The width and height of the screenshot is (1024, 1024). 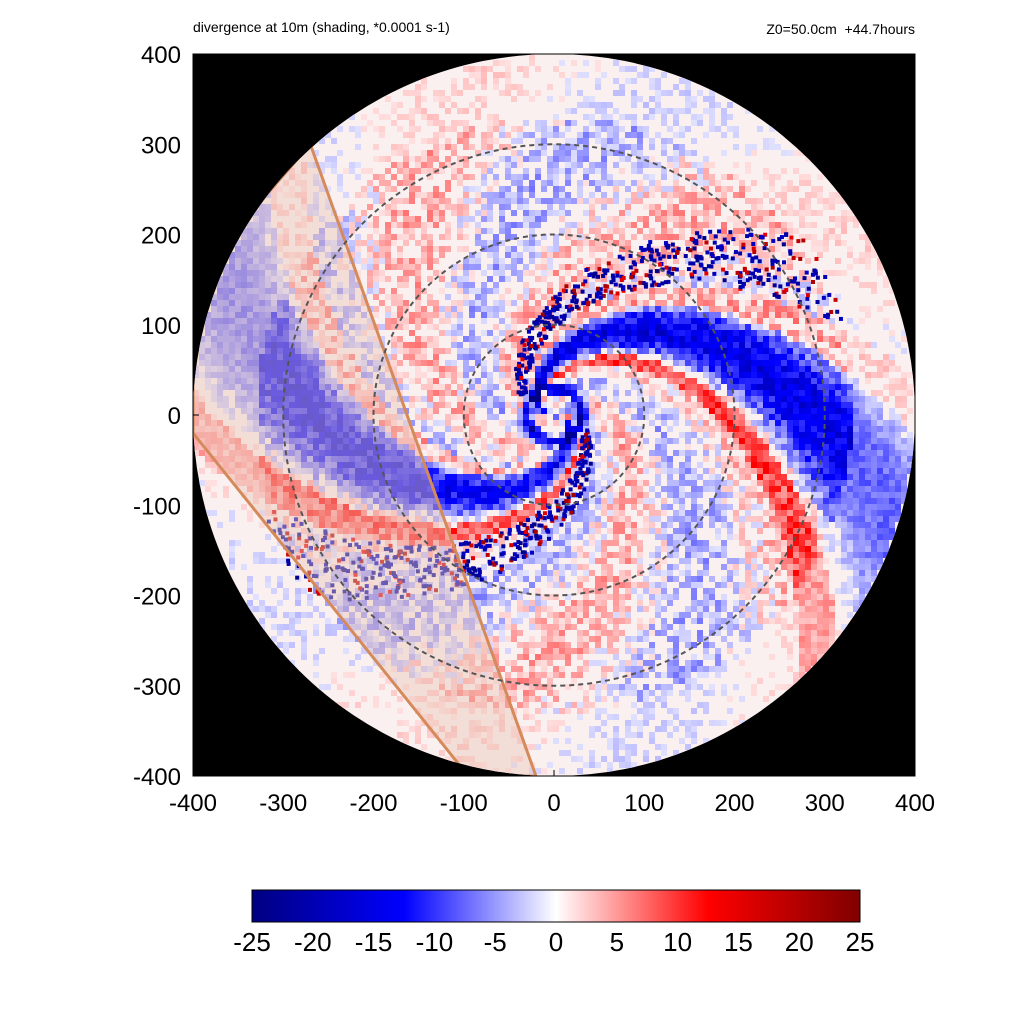 I want to click on x-tick-label: -100, so click(x=464, y=803).